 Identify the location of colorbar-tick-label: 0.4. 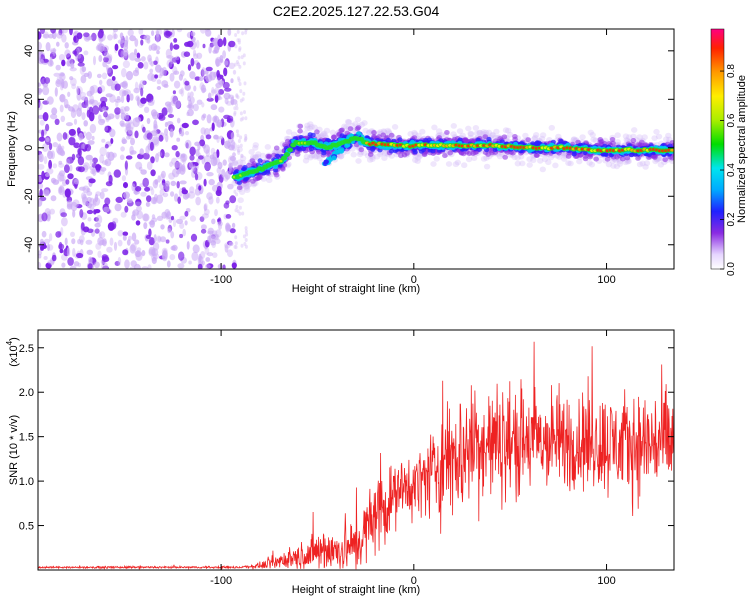
(731, 170).